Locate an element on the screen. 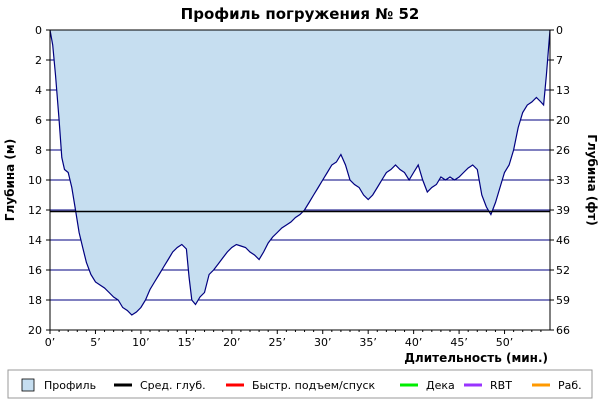  legend-label-3: Дека is located at coordinates (440, 385).